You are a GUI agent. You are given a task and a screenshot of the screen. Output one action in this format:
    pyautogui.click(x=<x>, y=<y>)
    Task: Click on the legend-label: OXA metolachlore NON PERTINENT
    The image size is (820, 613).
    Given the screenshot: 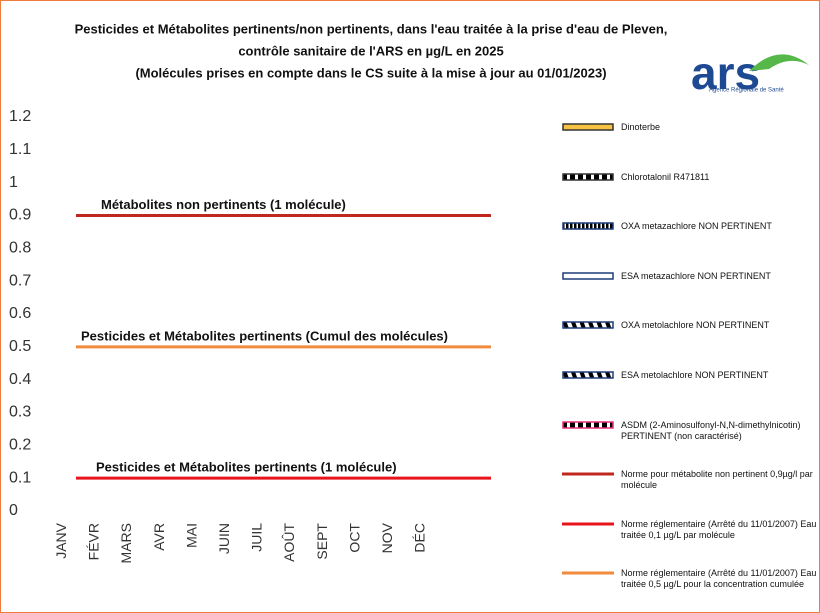 What is the action you would take?
    pyautogui.click(x=695, y=325)
    